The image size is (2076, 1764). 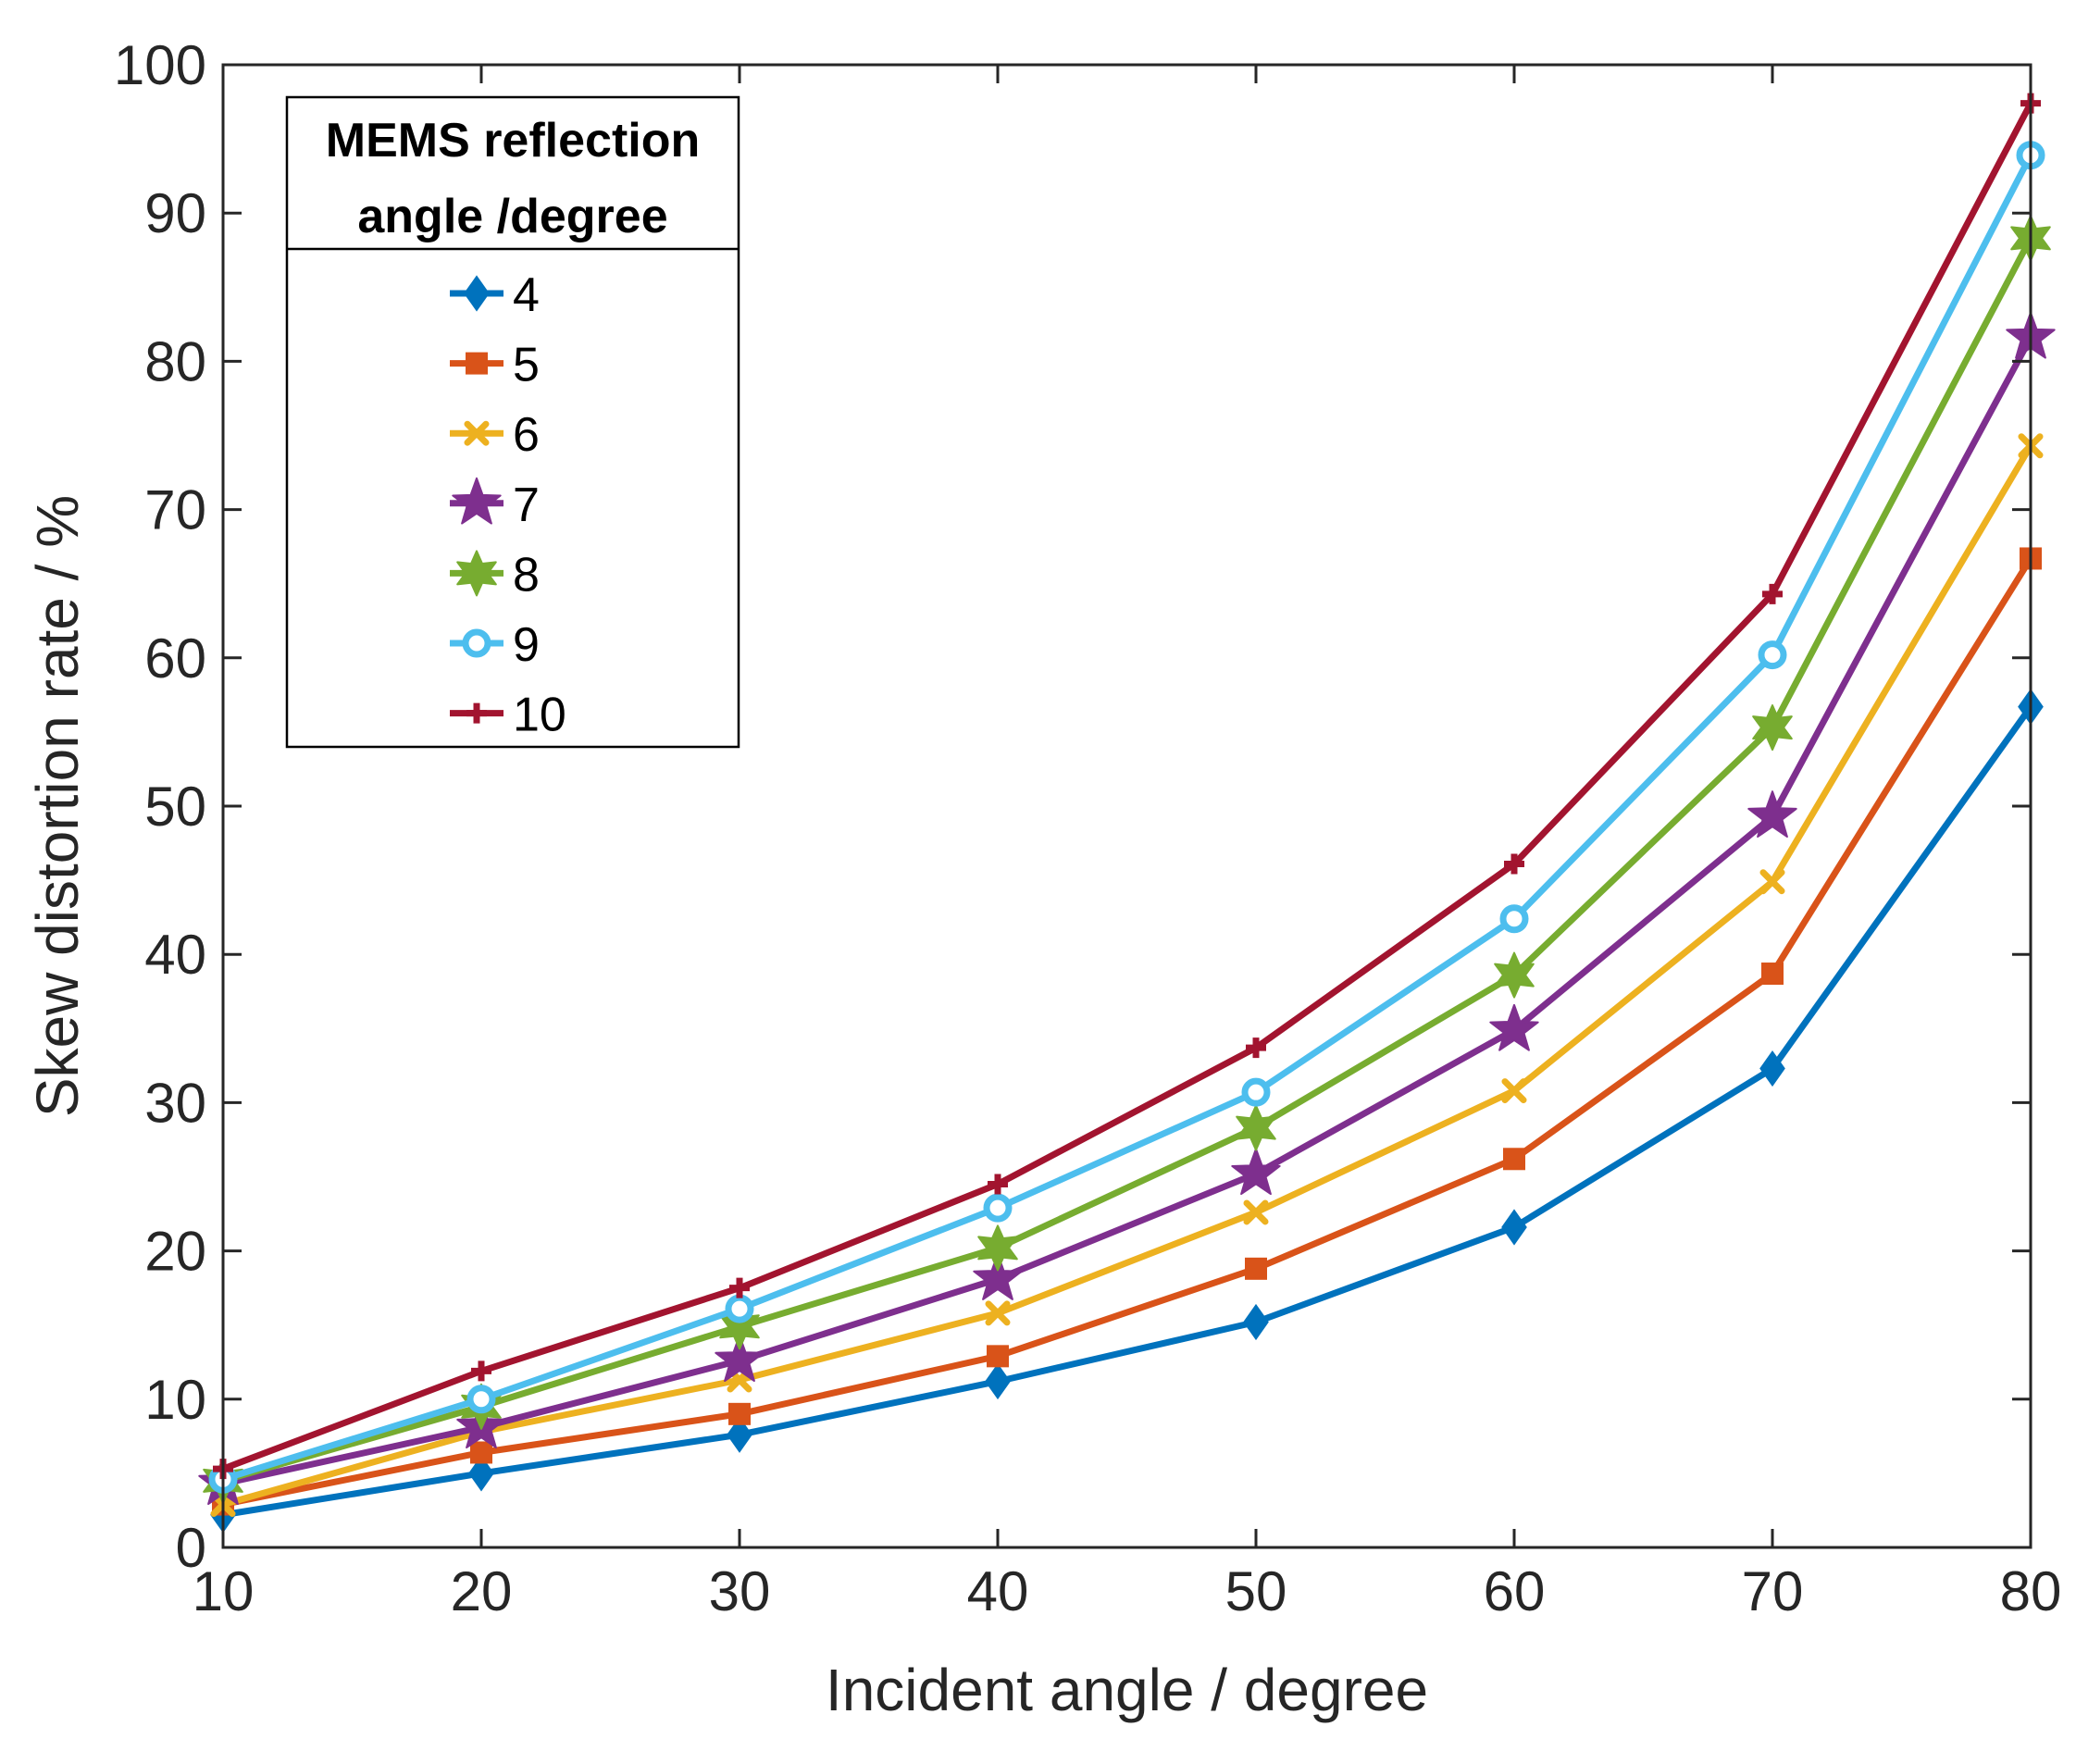 What do you see at coordinates (224, 1591) in the screenshot?
I see `x-tick-label: 10` at bounding box center [224, 1591].